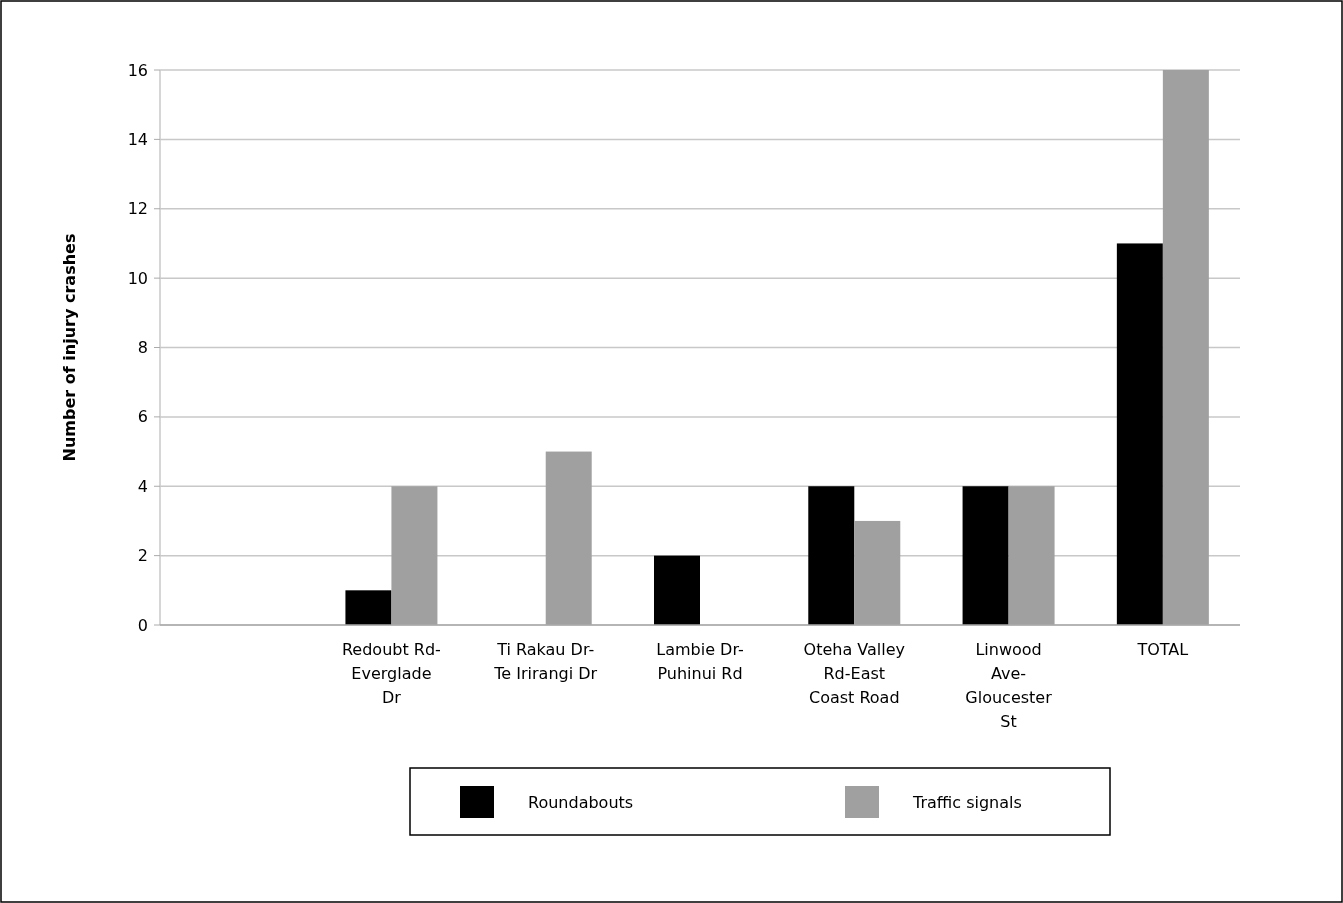  I want to click on y-tick-label: 12, so click(137, 209).